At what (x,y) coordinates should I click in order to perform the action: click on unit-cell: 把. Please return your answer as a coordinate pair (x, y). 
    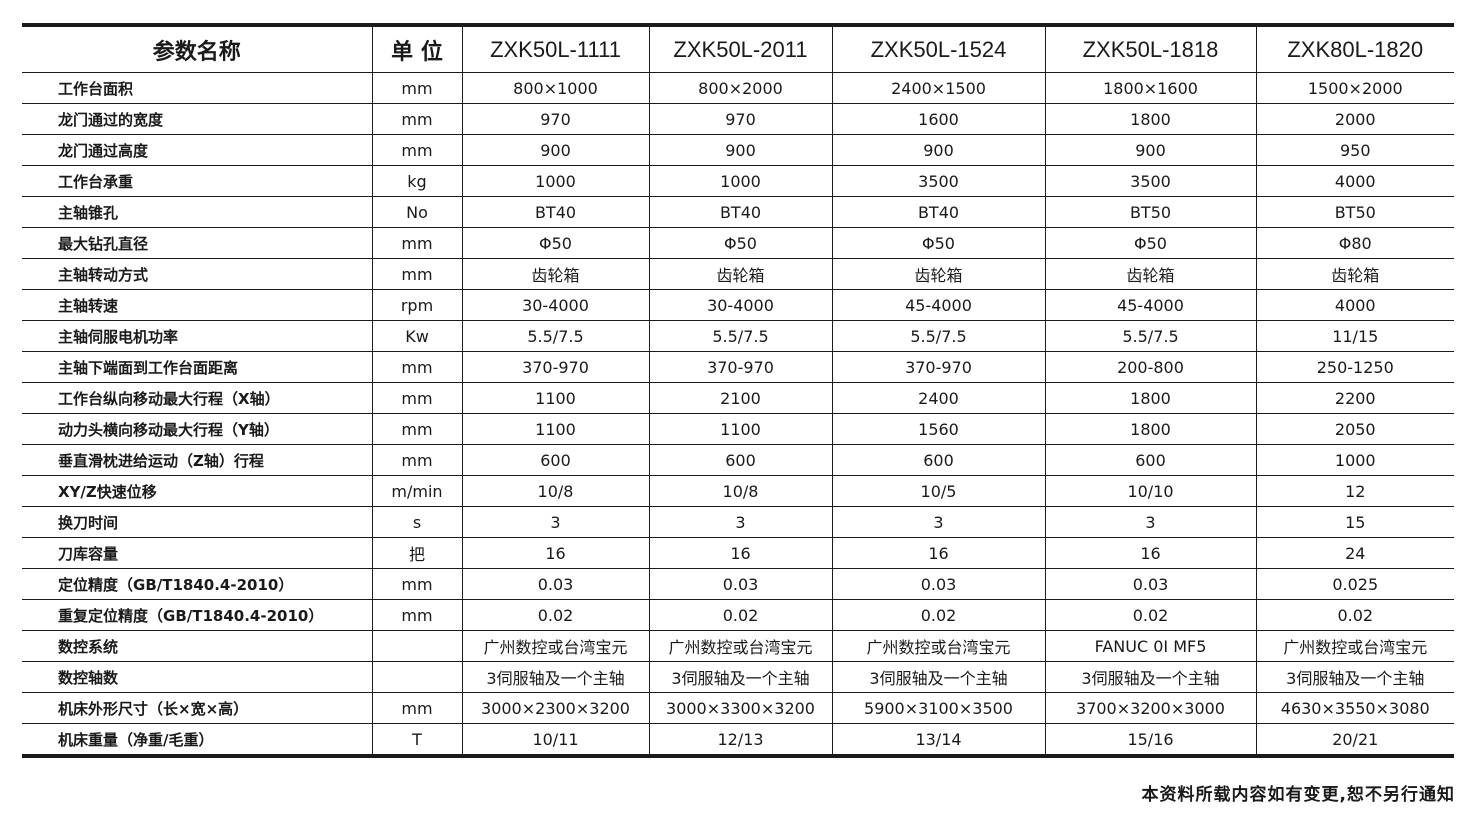
    Looking at the image, I should click on (417, 553).